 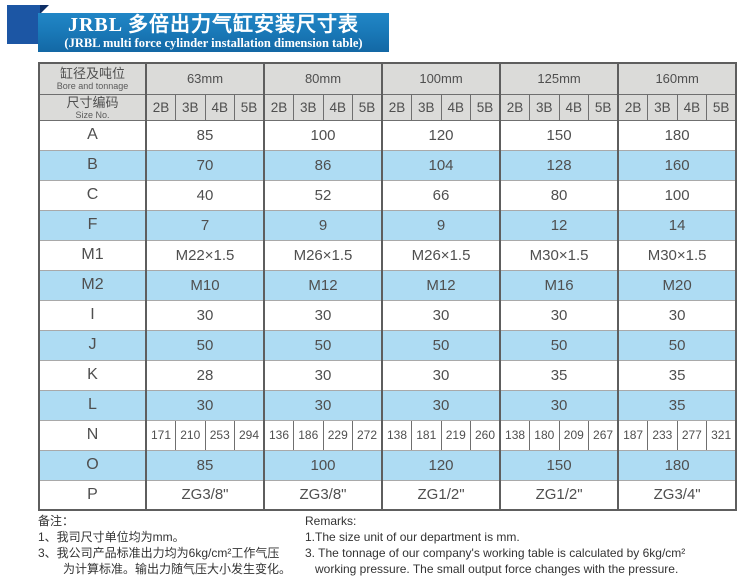 I want to click on value-cell: 128, so click(x=559, y=165).